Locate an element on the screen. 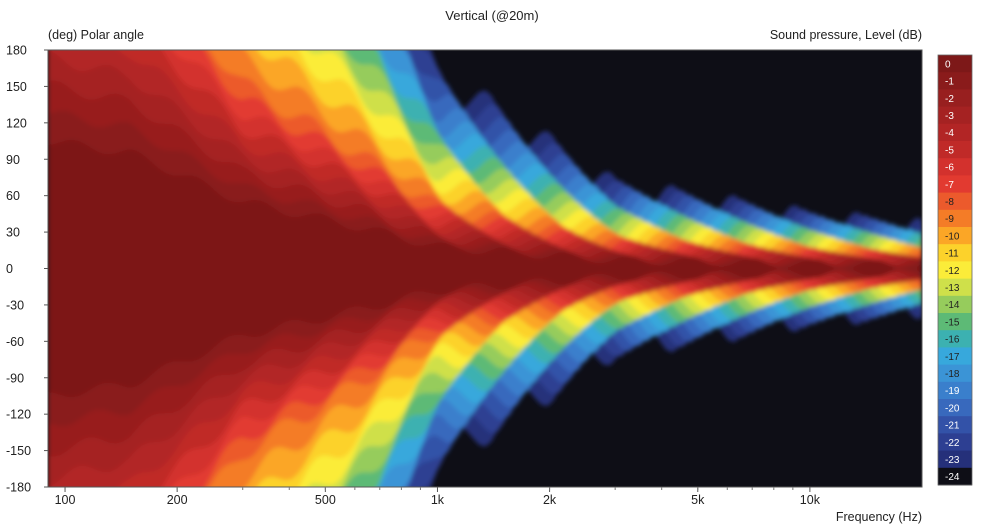  colorbar-level-label: -7 is located at coordinates (949, 185).